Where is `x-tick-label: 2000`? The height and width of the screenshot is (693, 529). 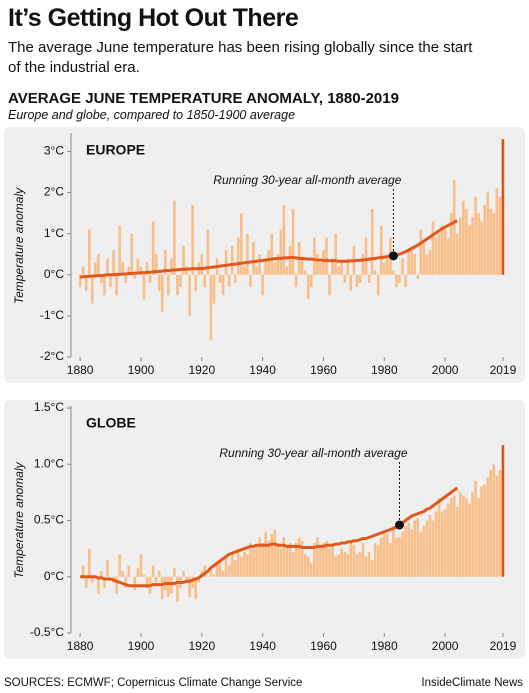 x-tick-label: 2000 is located at coordinates (445, 370).